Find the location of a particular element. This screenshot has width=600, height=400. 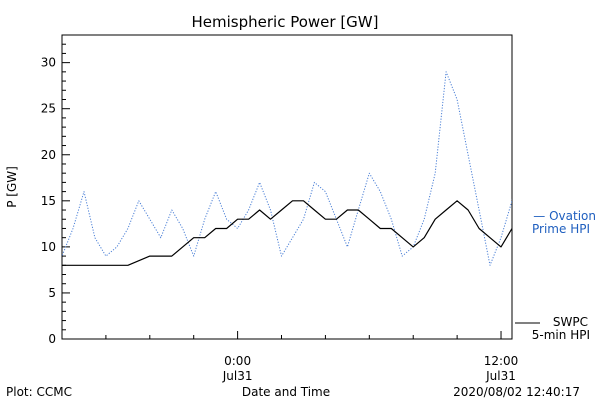

x-axis-label: Date and Time is located at coordinates (286, 392).